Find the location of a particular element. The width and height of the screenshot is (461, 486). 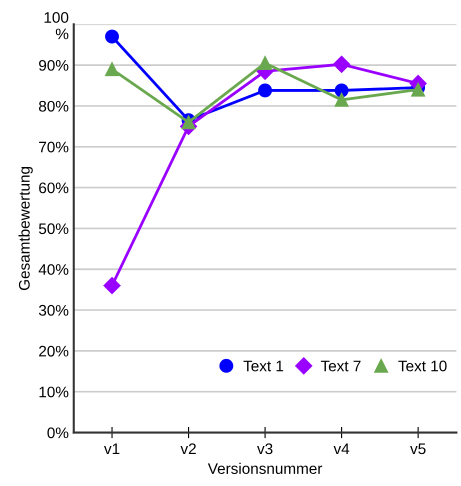

y-tick-label: 0% is located at coordinates (57, 432).